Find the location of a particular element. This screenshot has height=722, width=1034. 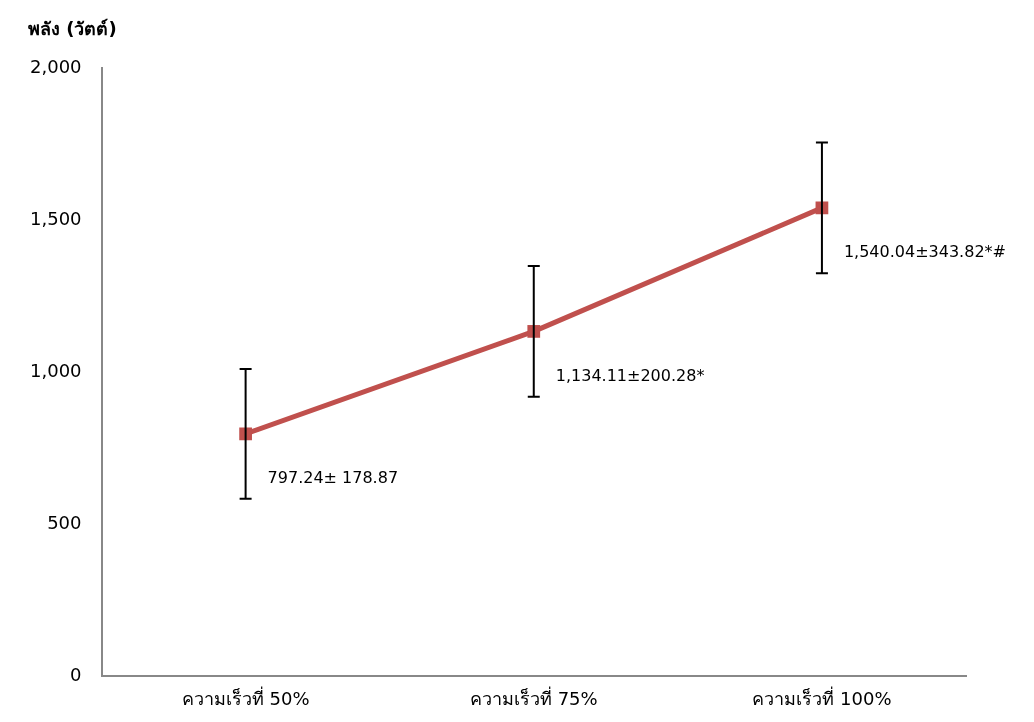

y-axis-title: พลัง (วัตต์) is located at coordinates (72, 28).